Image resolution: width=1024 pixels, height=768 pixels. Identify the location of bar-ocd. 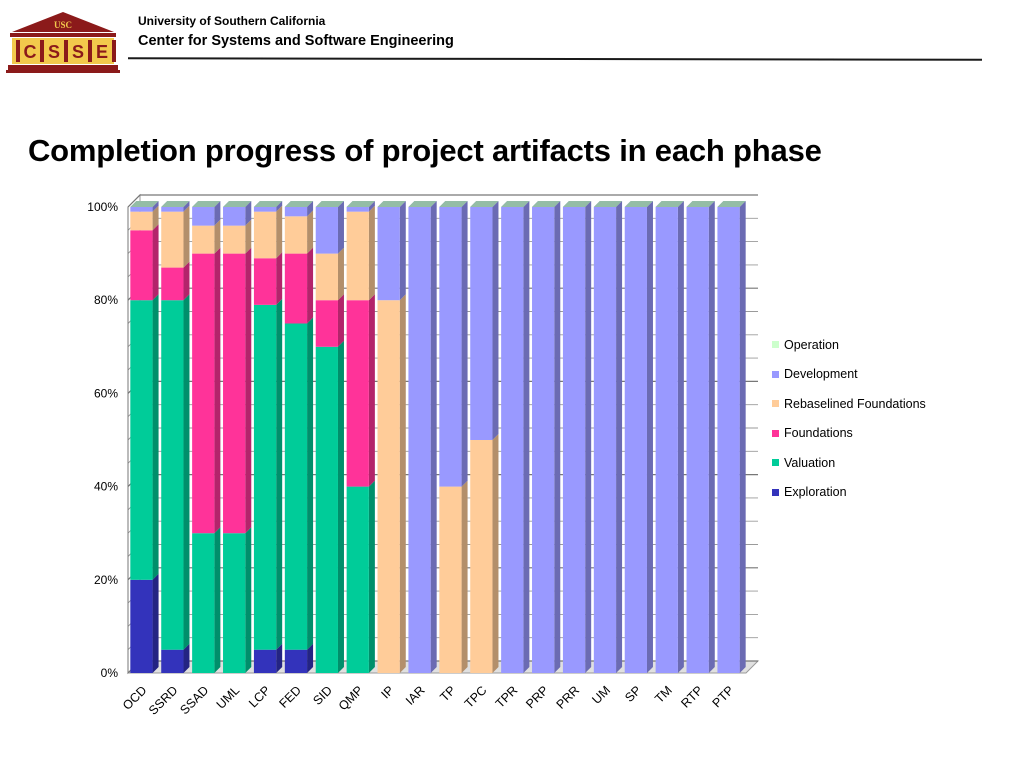
(144, 437).